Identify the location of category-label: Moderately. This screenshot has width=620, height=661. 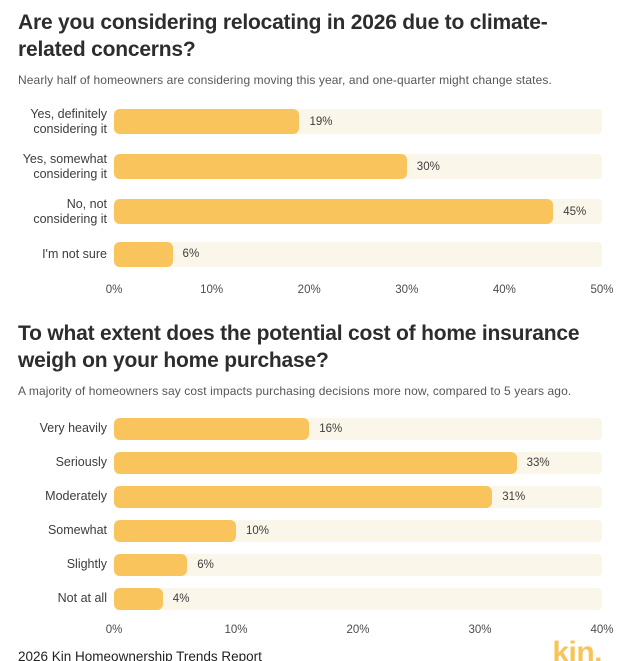
(76, 496).